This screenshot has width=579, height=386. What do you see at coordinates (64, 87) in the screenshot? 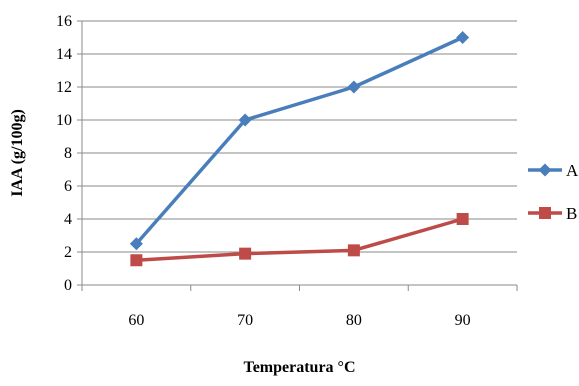
I see `y-tick-label: 12` at bounding box center [64, 87].